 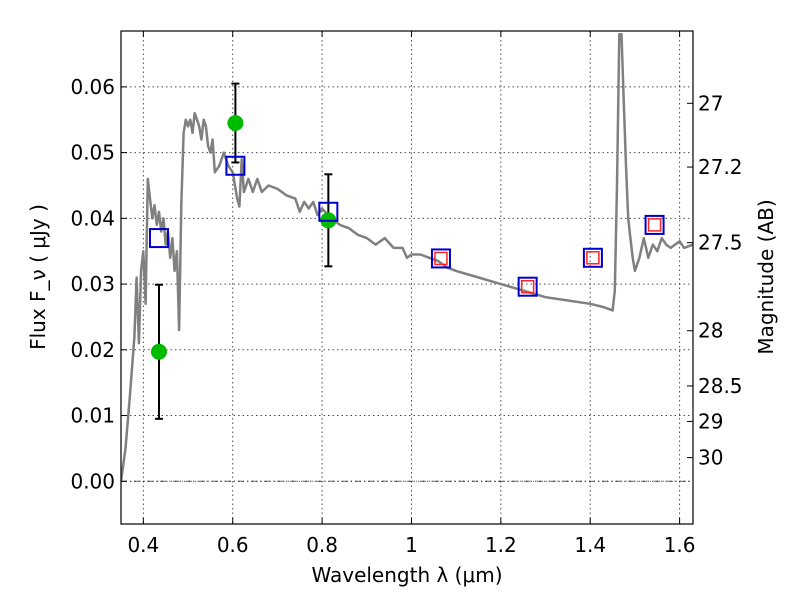 I want to click on x-tick-label: 1.2, so click(x=501, y=545).